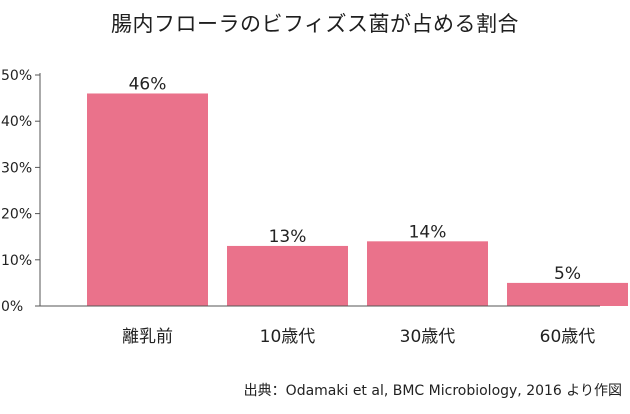  What do you see at coordinates (148, 84) in the screenshot?
I see `value-label: 46%` at bounding box center [148, 84].